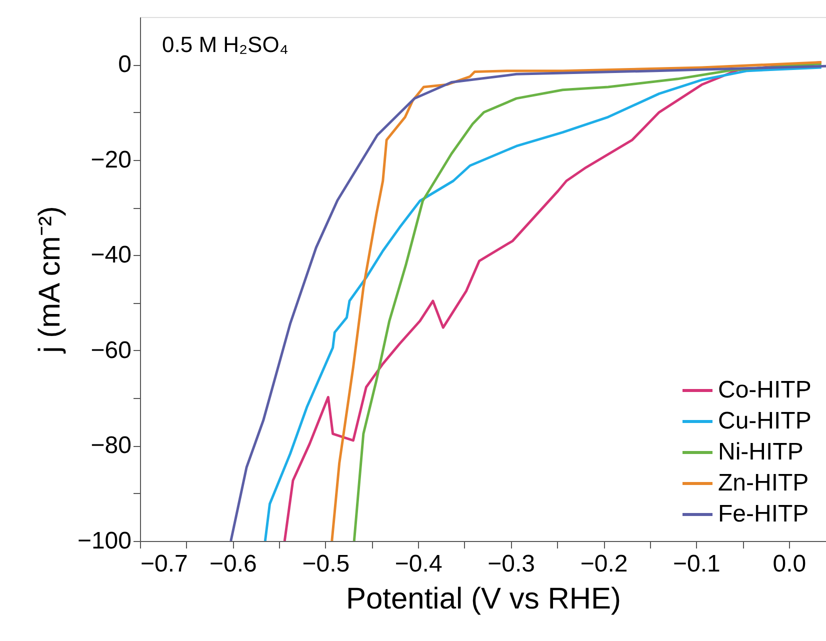 Image resolution: width=826 pixels, height=641 pixels. Describe the element at coordinates (512, 564) in the screenshot. I see `x-tick-label: −0.3` at that location.